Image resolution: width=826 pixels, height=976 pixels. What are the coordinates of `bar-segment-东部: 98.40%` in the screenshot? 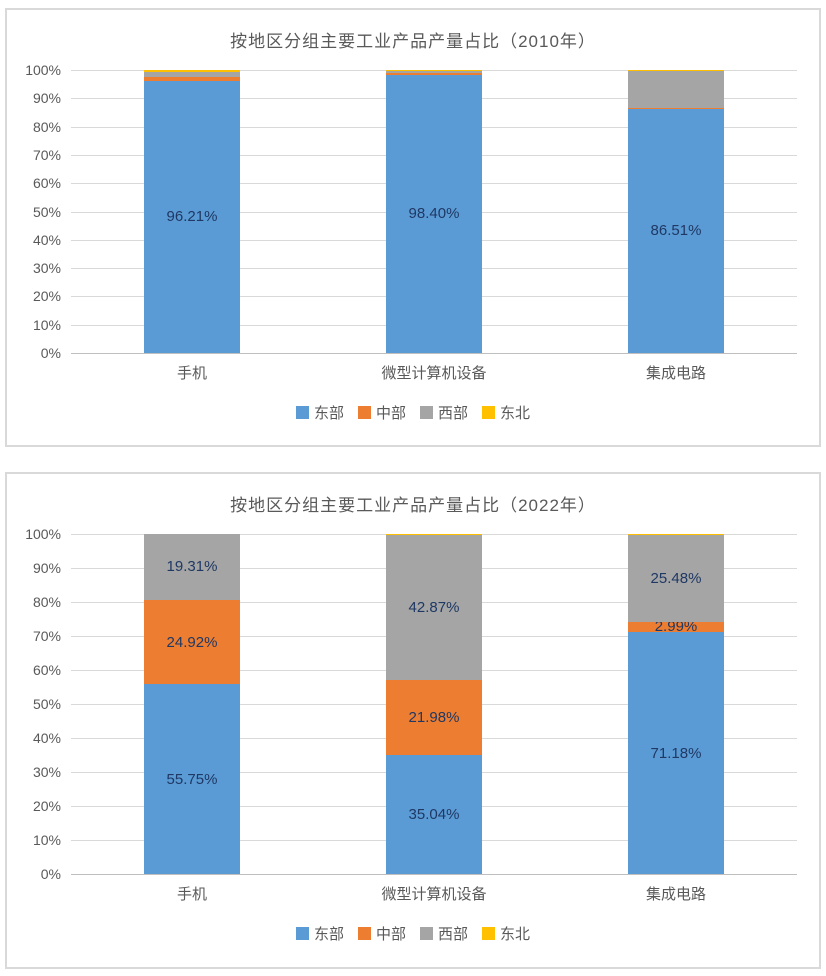 It's located at (434, 213).